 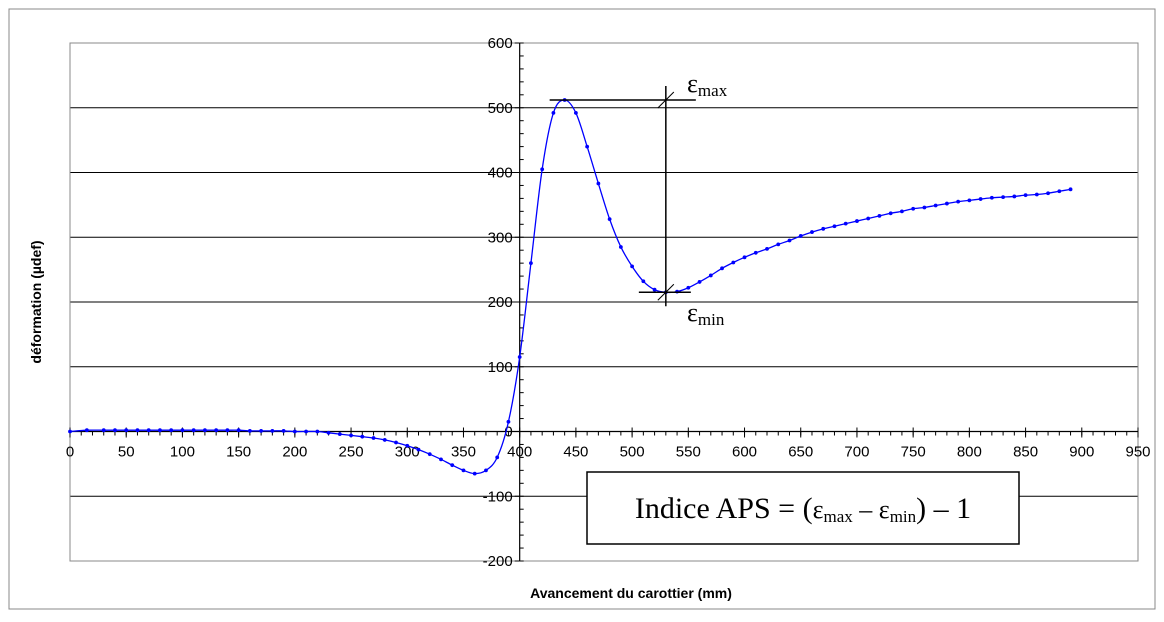 I want to click on formula-box, so click(x=803, y=508).